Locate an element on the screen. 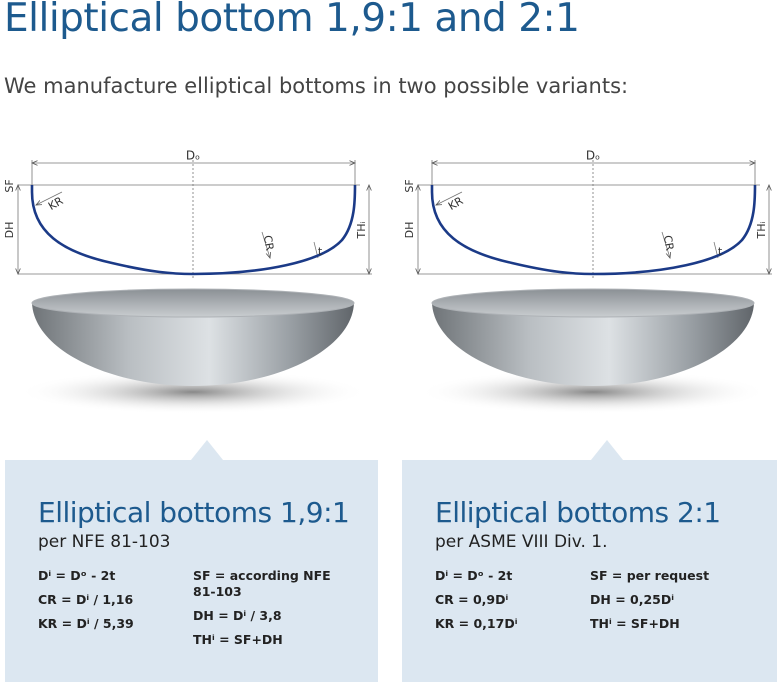  formula: SF = according NFE 81-103 is located at coordinates (262, 583).